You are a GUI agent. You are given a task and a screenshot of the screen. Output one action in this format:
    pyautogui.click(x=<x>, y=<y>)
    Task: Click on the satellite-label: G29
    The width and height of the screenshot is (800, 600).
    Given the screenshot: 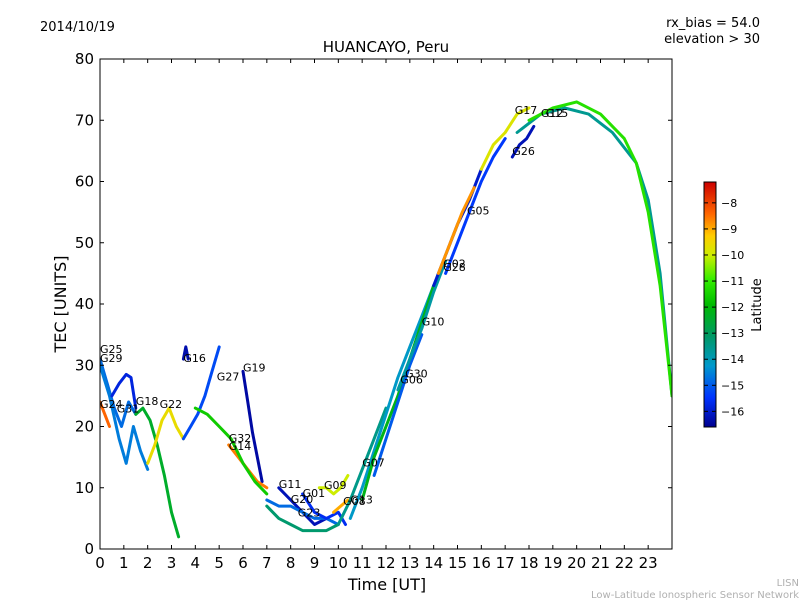 What is the action you would take?
    pyautogui.click(x=111, y=358)
    